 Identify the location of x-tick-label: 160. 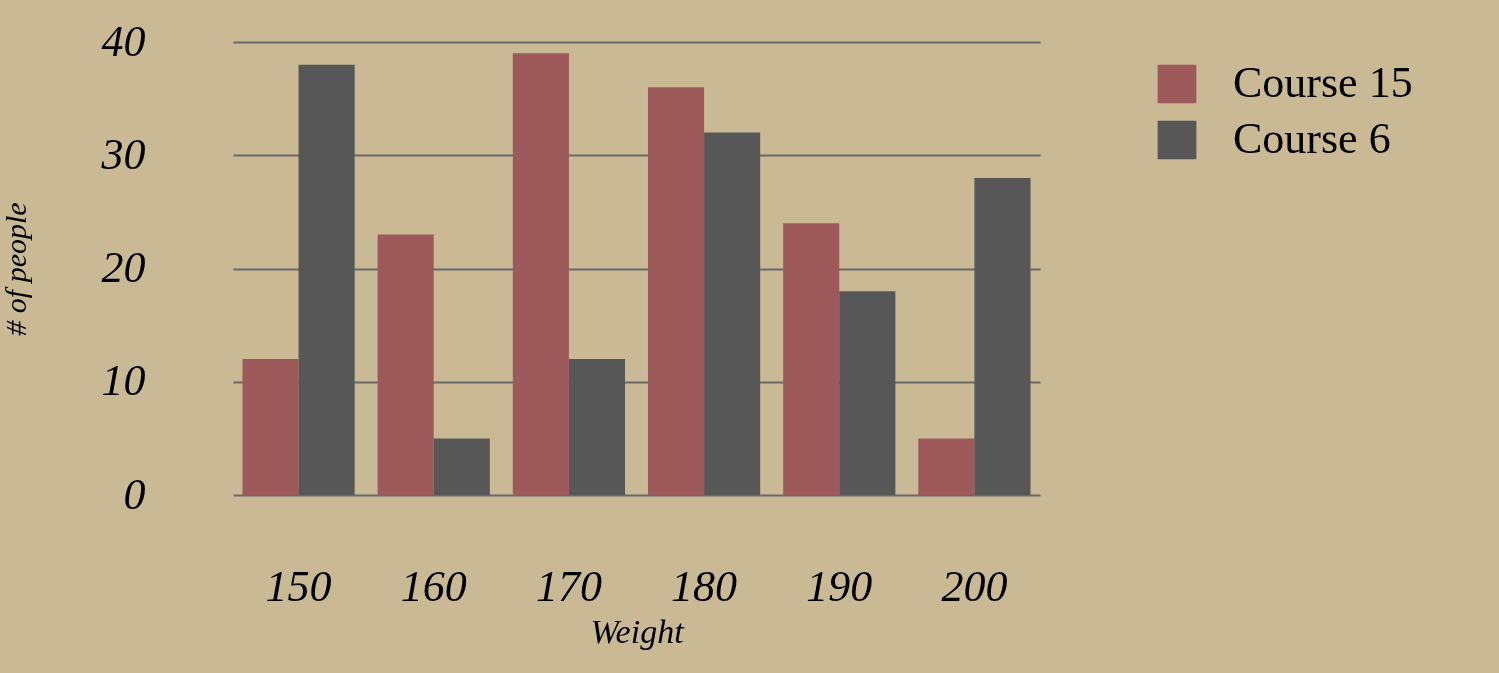
(433, 586).